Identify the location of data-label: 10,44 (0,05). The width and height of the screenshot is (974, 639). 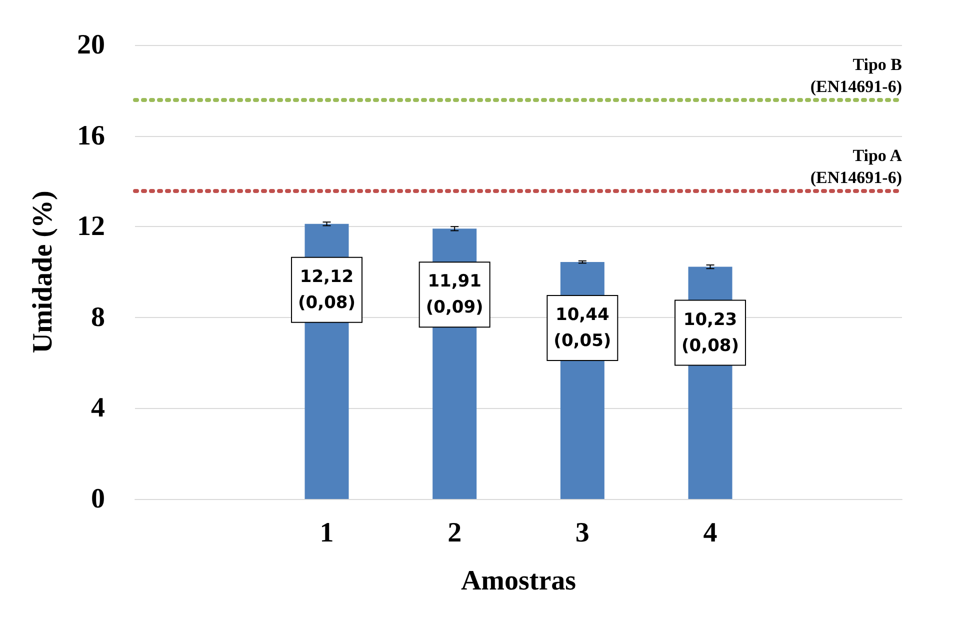
(583, 328).